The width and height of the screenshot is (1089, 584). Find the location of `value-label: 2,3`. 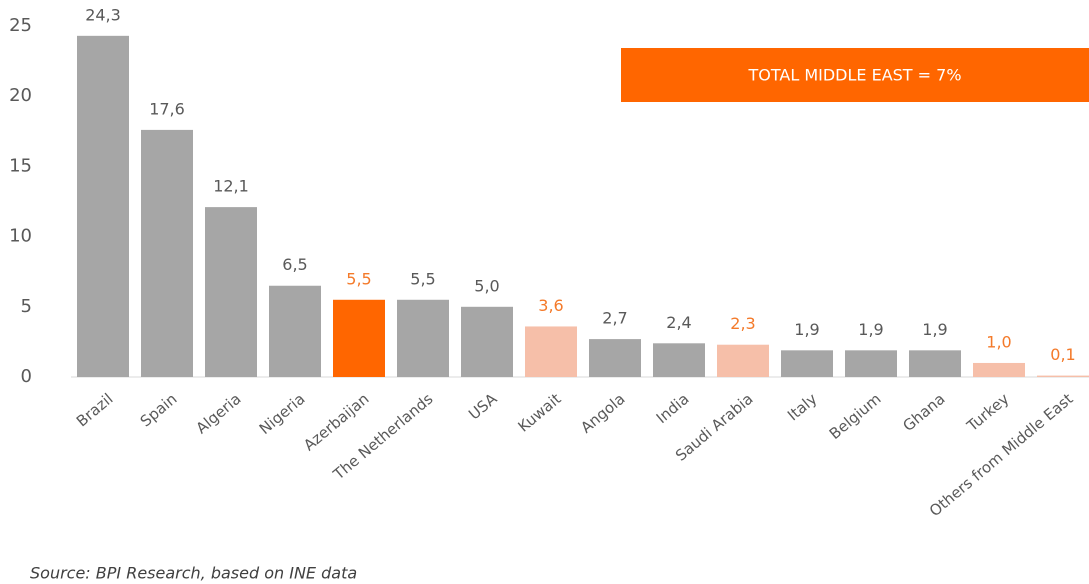

value-label: 2,3 is located at coordinates (742, 323).